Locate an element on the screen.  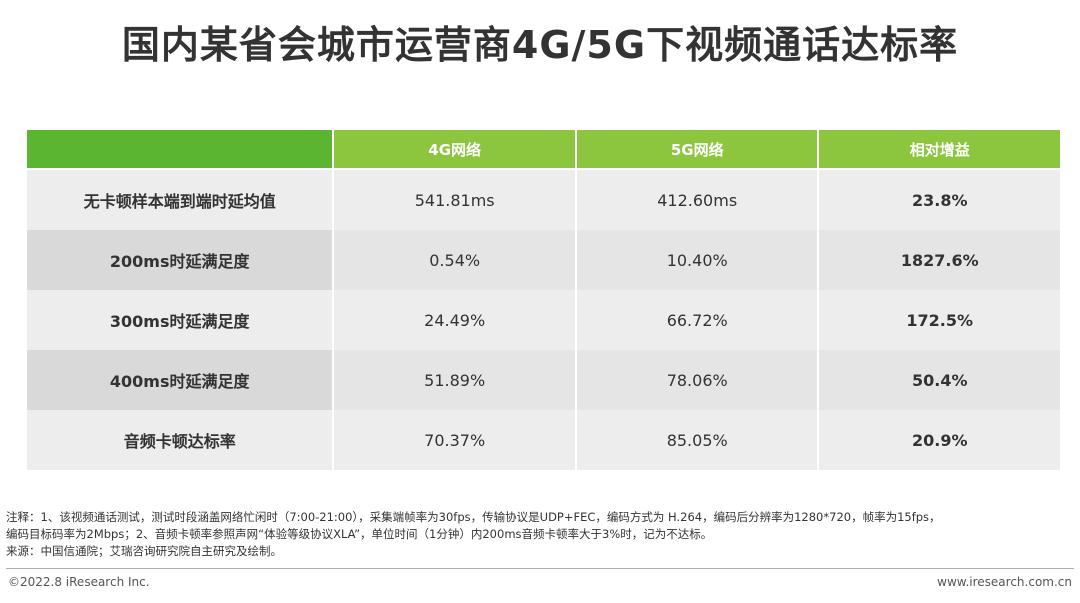
cell-gain: 172.5% is located at coordinates (939, 320).